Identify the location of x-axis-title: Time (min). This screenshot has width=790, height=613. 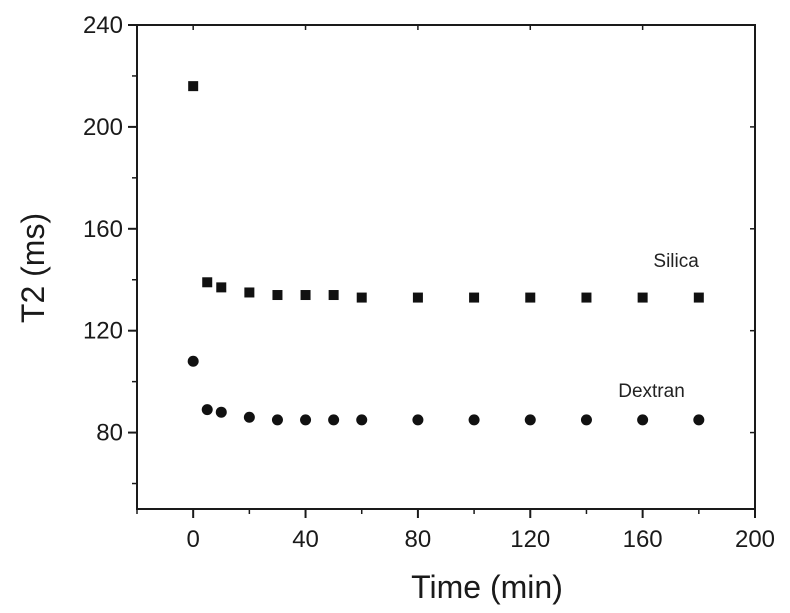
(487, 587).